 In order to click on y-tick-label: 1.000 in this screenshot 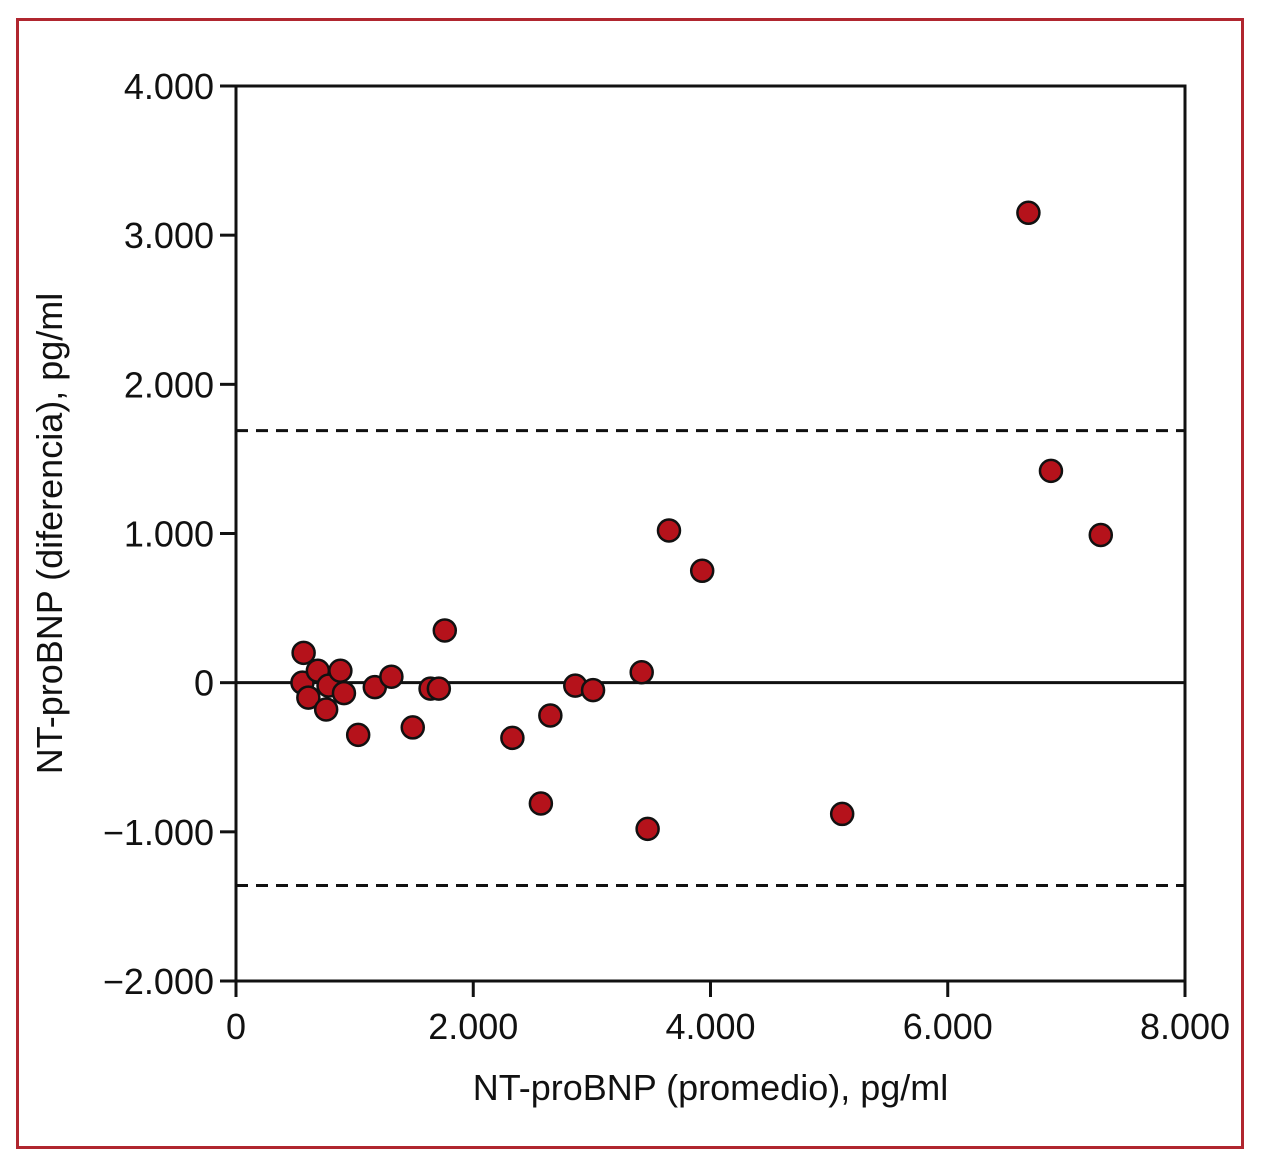, I will do `click(169, 534)`.